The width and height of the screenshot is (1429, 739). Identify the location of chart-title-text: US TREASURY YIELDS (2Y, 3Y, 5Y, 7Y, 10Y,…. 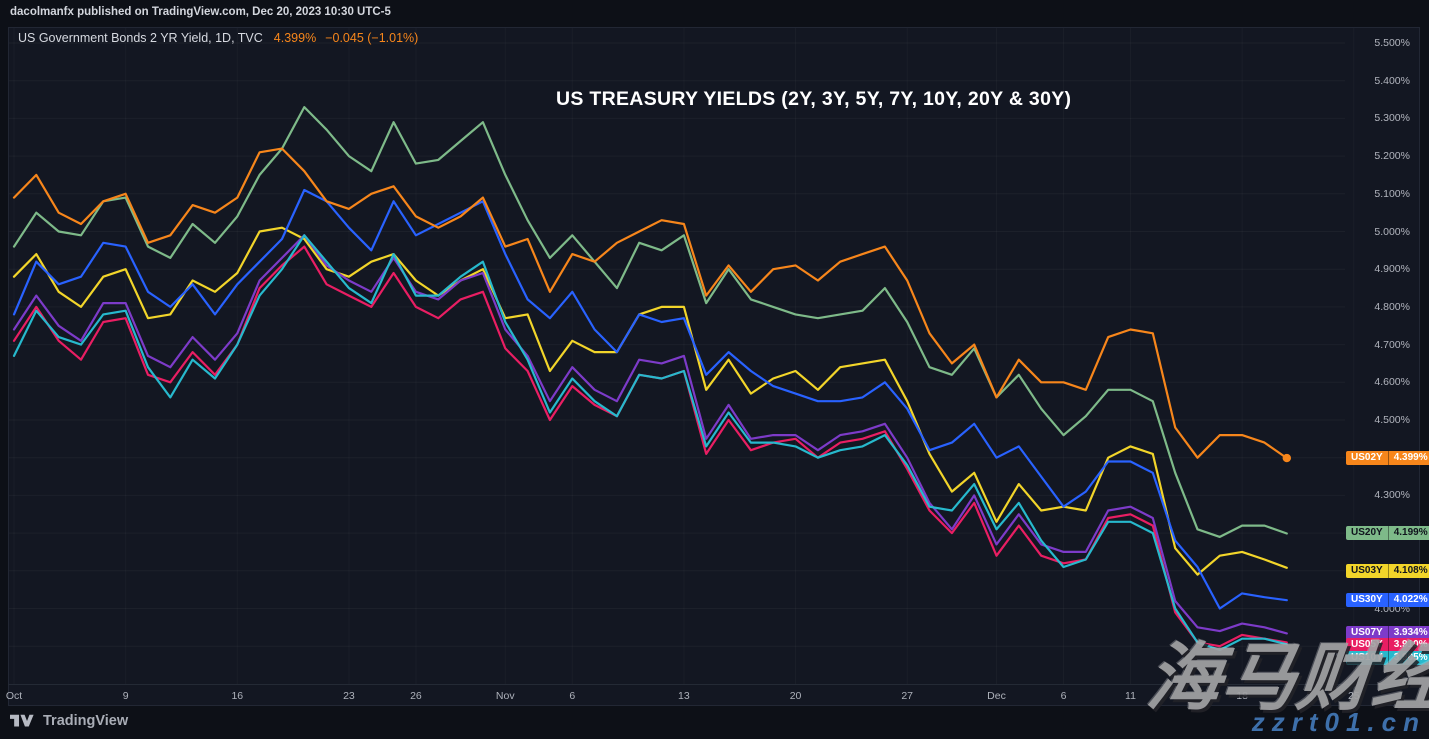
(814, 99).